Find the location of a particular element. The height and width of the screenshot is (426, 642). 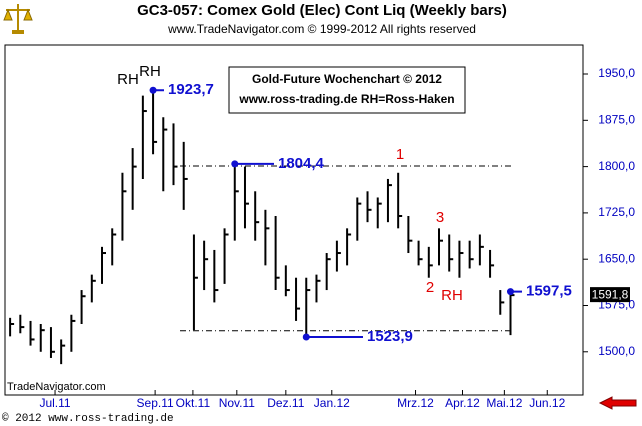

callout-label: 1804,4 is located at coordinates (301, 163).